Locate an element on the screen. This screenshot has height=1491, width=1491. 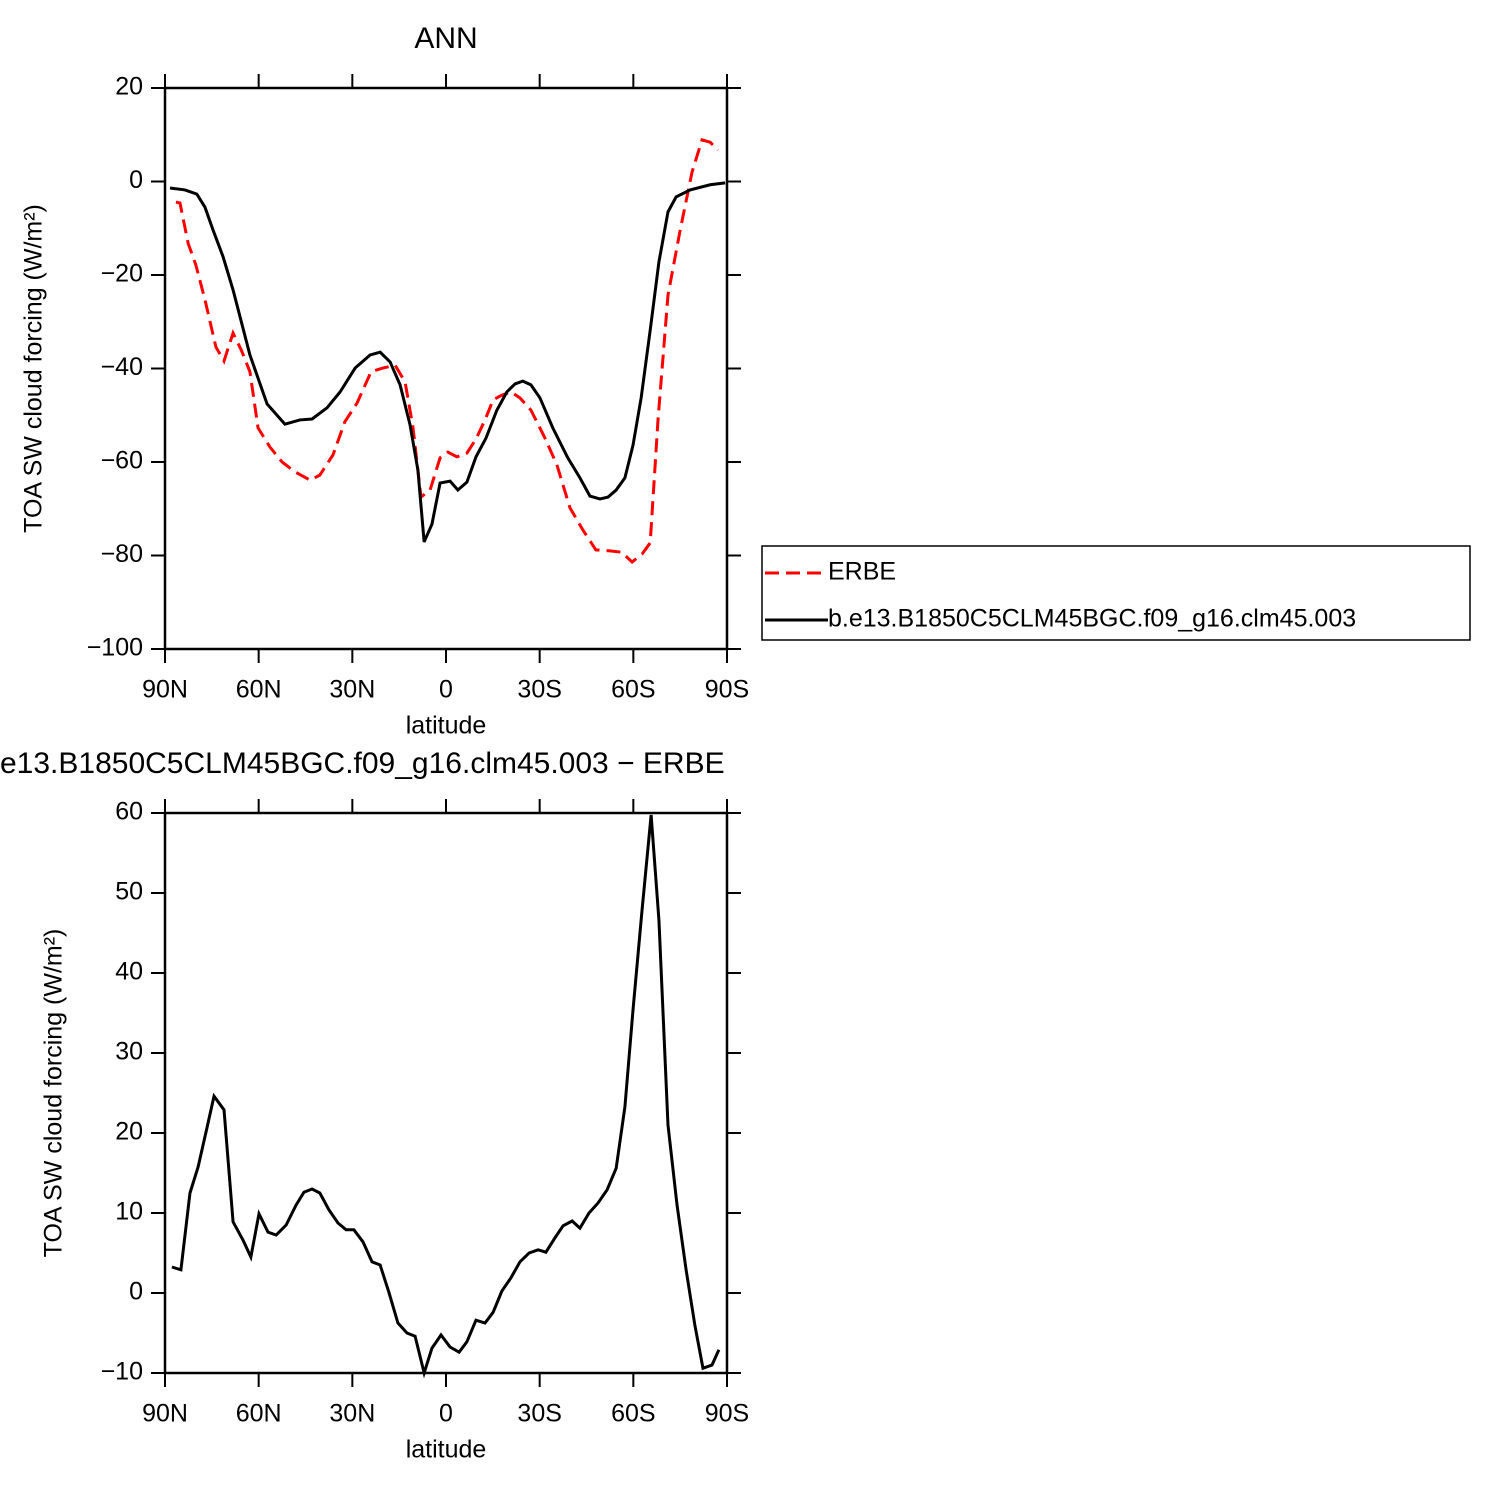
y-tick-label: −100 is located at coordinates (115, 648).